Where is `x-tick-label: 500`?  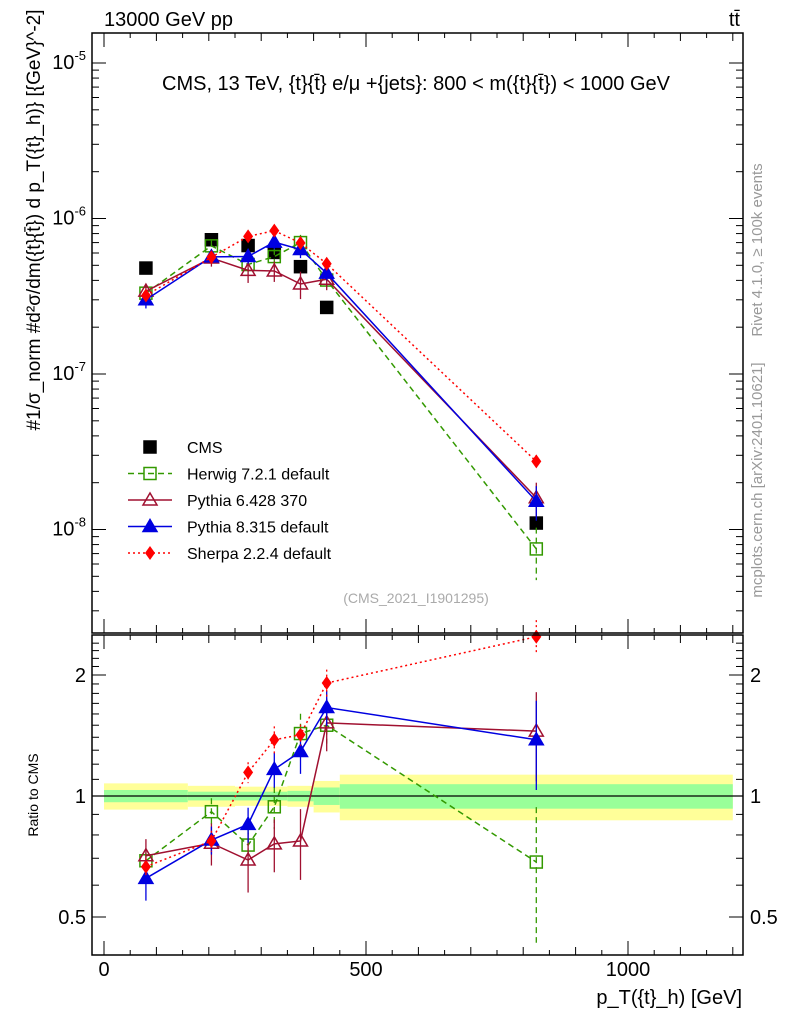 x-tick-label: 500 is located at coordinates (365, 970).